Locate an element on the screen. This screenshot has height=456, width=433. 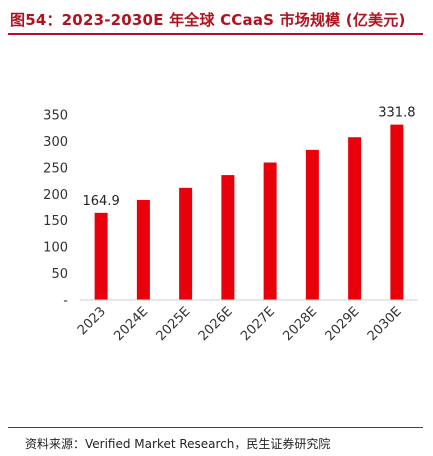
bar-2029E is located at coordinates (355, 218).